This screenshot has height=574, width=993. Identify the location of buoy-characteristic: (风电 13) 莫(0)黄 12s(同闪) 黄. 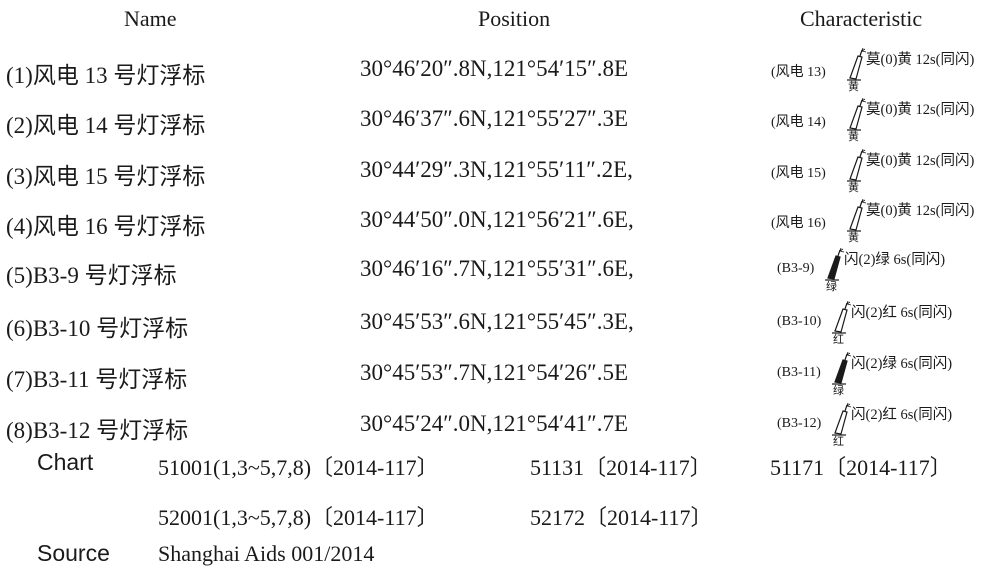
(882, 73).